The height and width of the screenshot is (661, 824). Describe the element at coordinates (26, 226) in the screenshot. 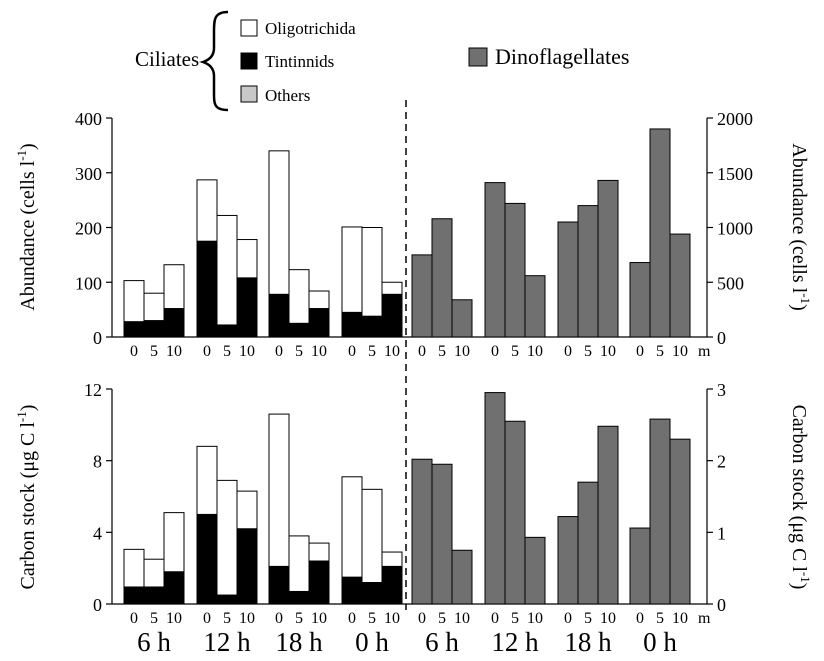

I see `y-title-left-top: Abundance (cells l-1)` at that location.